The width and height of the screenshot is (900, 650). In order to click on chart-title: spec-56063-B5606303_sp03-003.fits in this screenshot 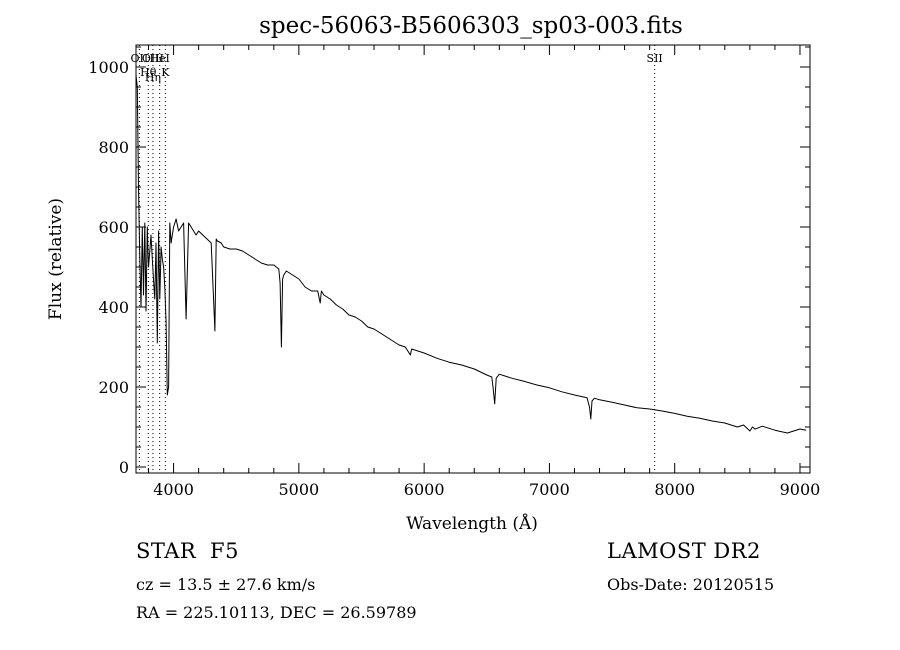, I will do `click(471, 26)`.